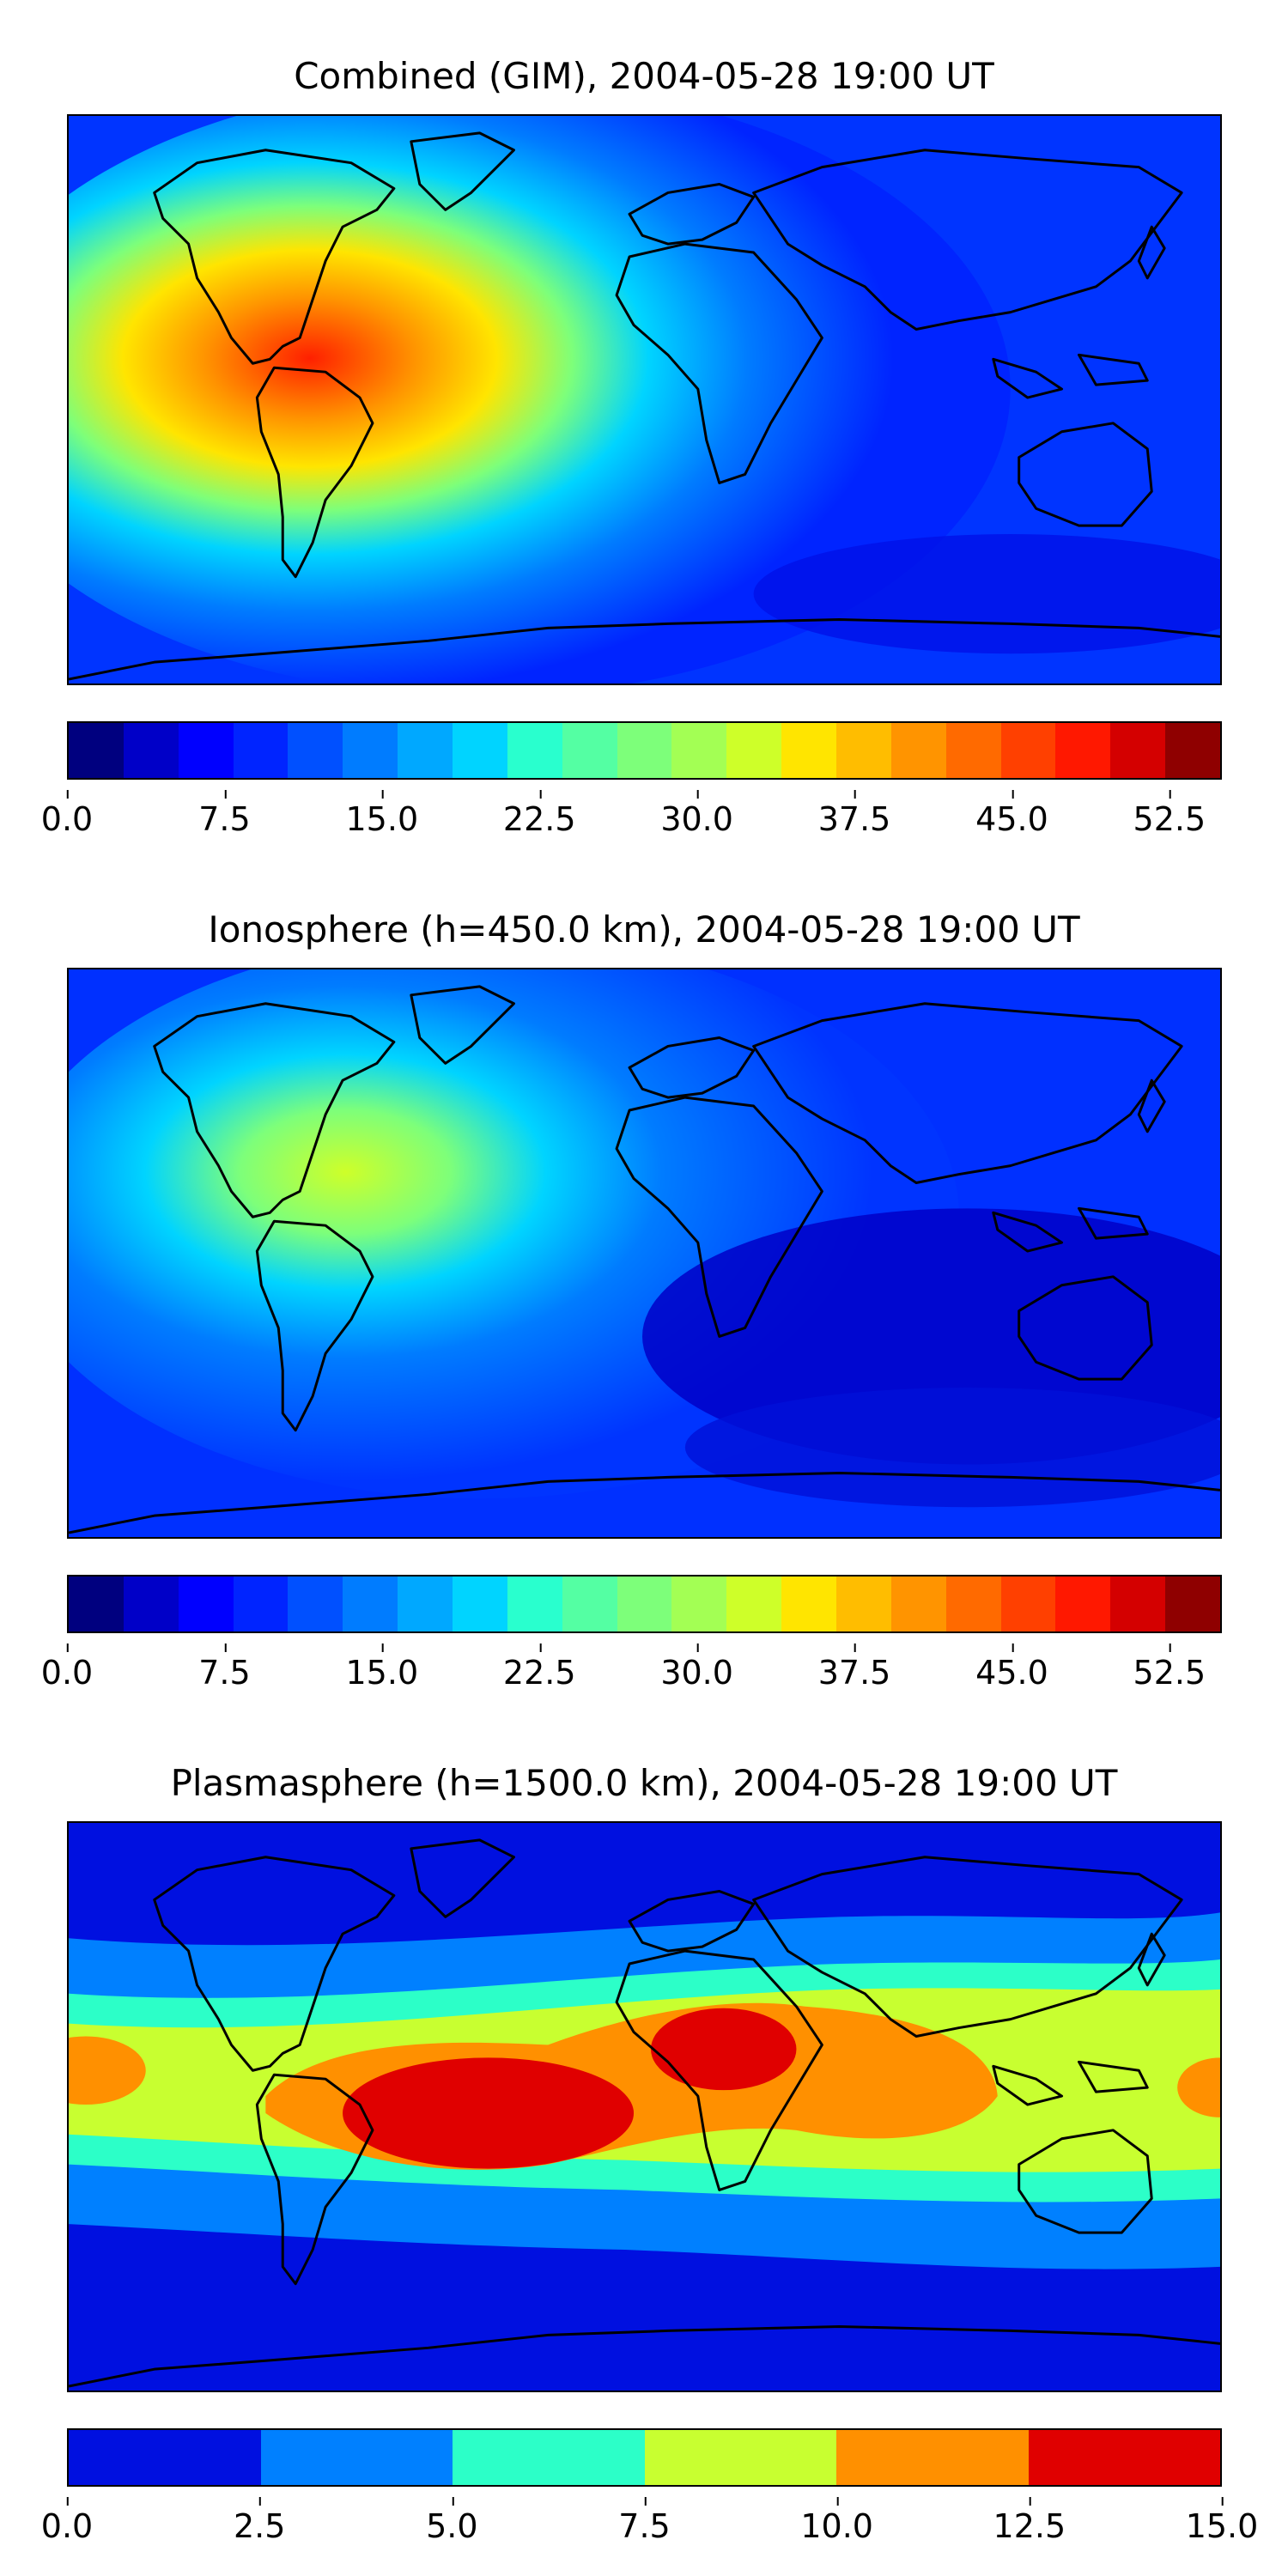  What do you see at coordinates (631, 817) in the screenshot?
I see `panel-1-colorbar-ticks: 0.0 7.5 15.0 22.5 30.0 37.5 45.0 52.5` at bounding box center [631, 817].